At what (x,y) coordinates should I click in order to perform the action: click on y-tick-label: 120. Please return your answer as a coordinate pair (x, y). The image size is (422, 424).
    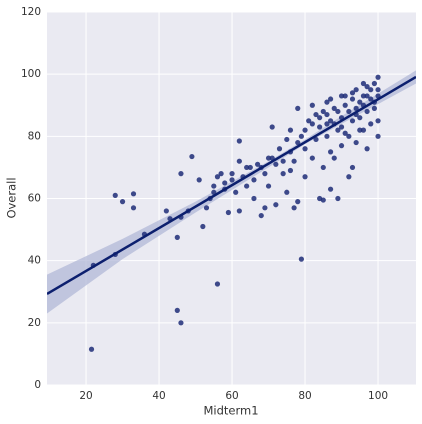
    Looking at the image, I should click on (31, 12).